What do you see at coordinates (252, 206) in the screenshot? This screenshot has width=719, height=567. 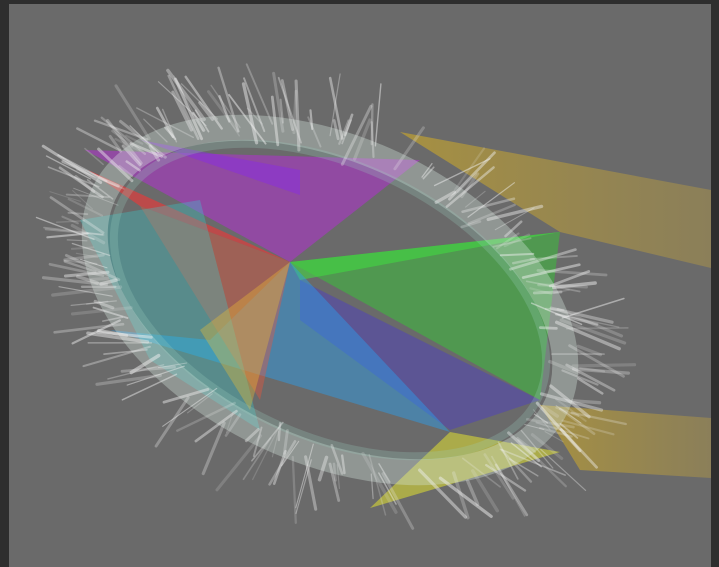 I see `magenta-fan` at bounding box center [252, 206].